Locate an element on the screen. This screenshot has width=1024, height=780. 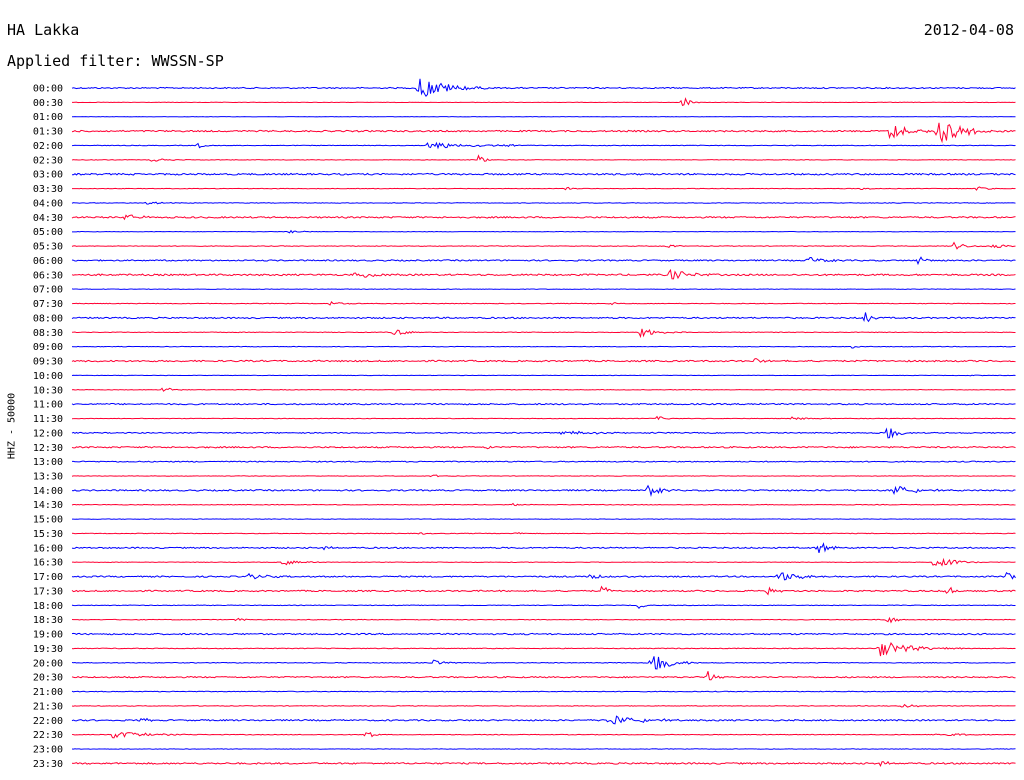
row-time-label: 15:00 is located at coordinates (48, 520).